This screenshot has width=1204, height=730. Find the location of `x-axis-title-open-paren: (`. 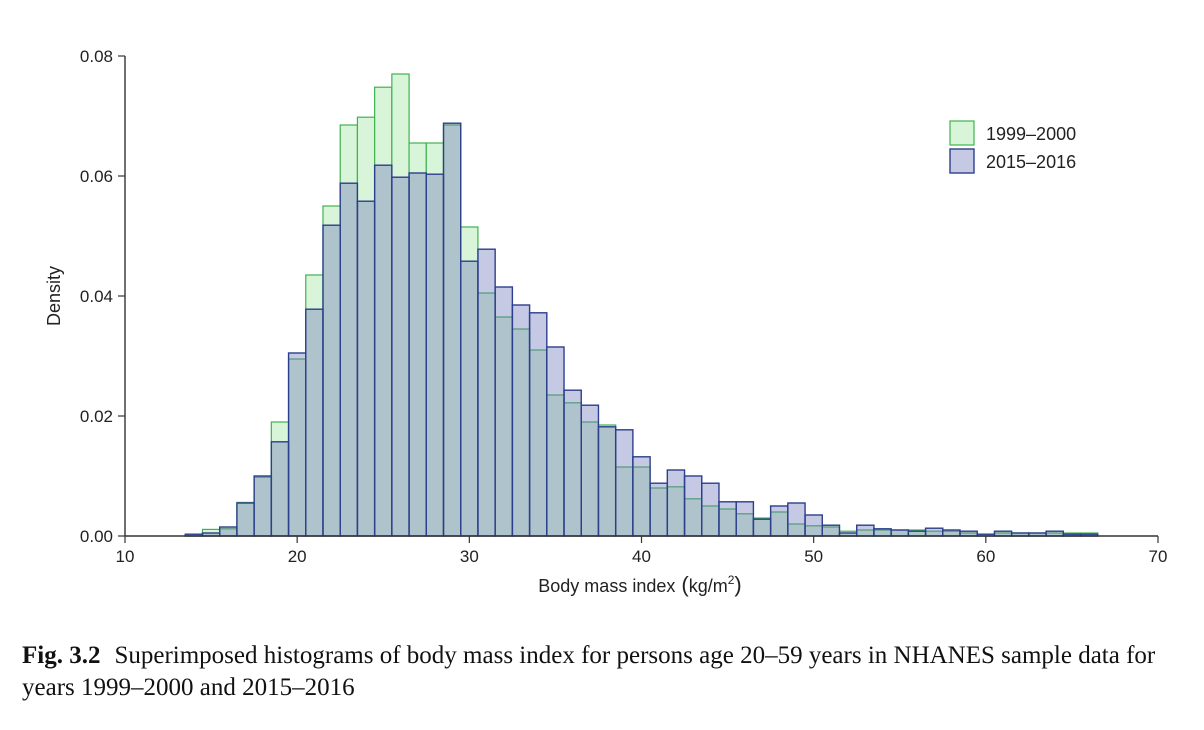

x-axis-title-open-paren: ( is located at coordinates (685, 584).